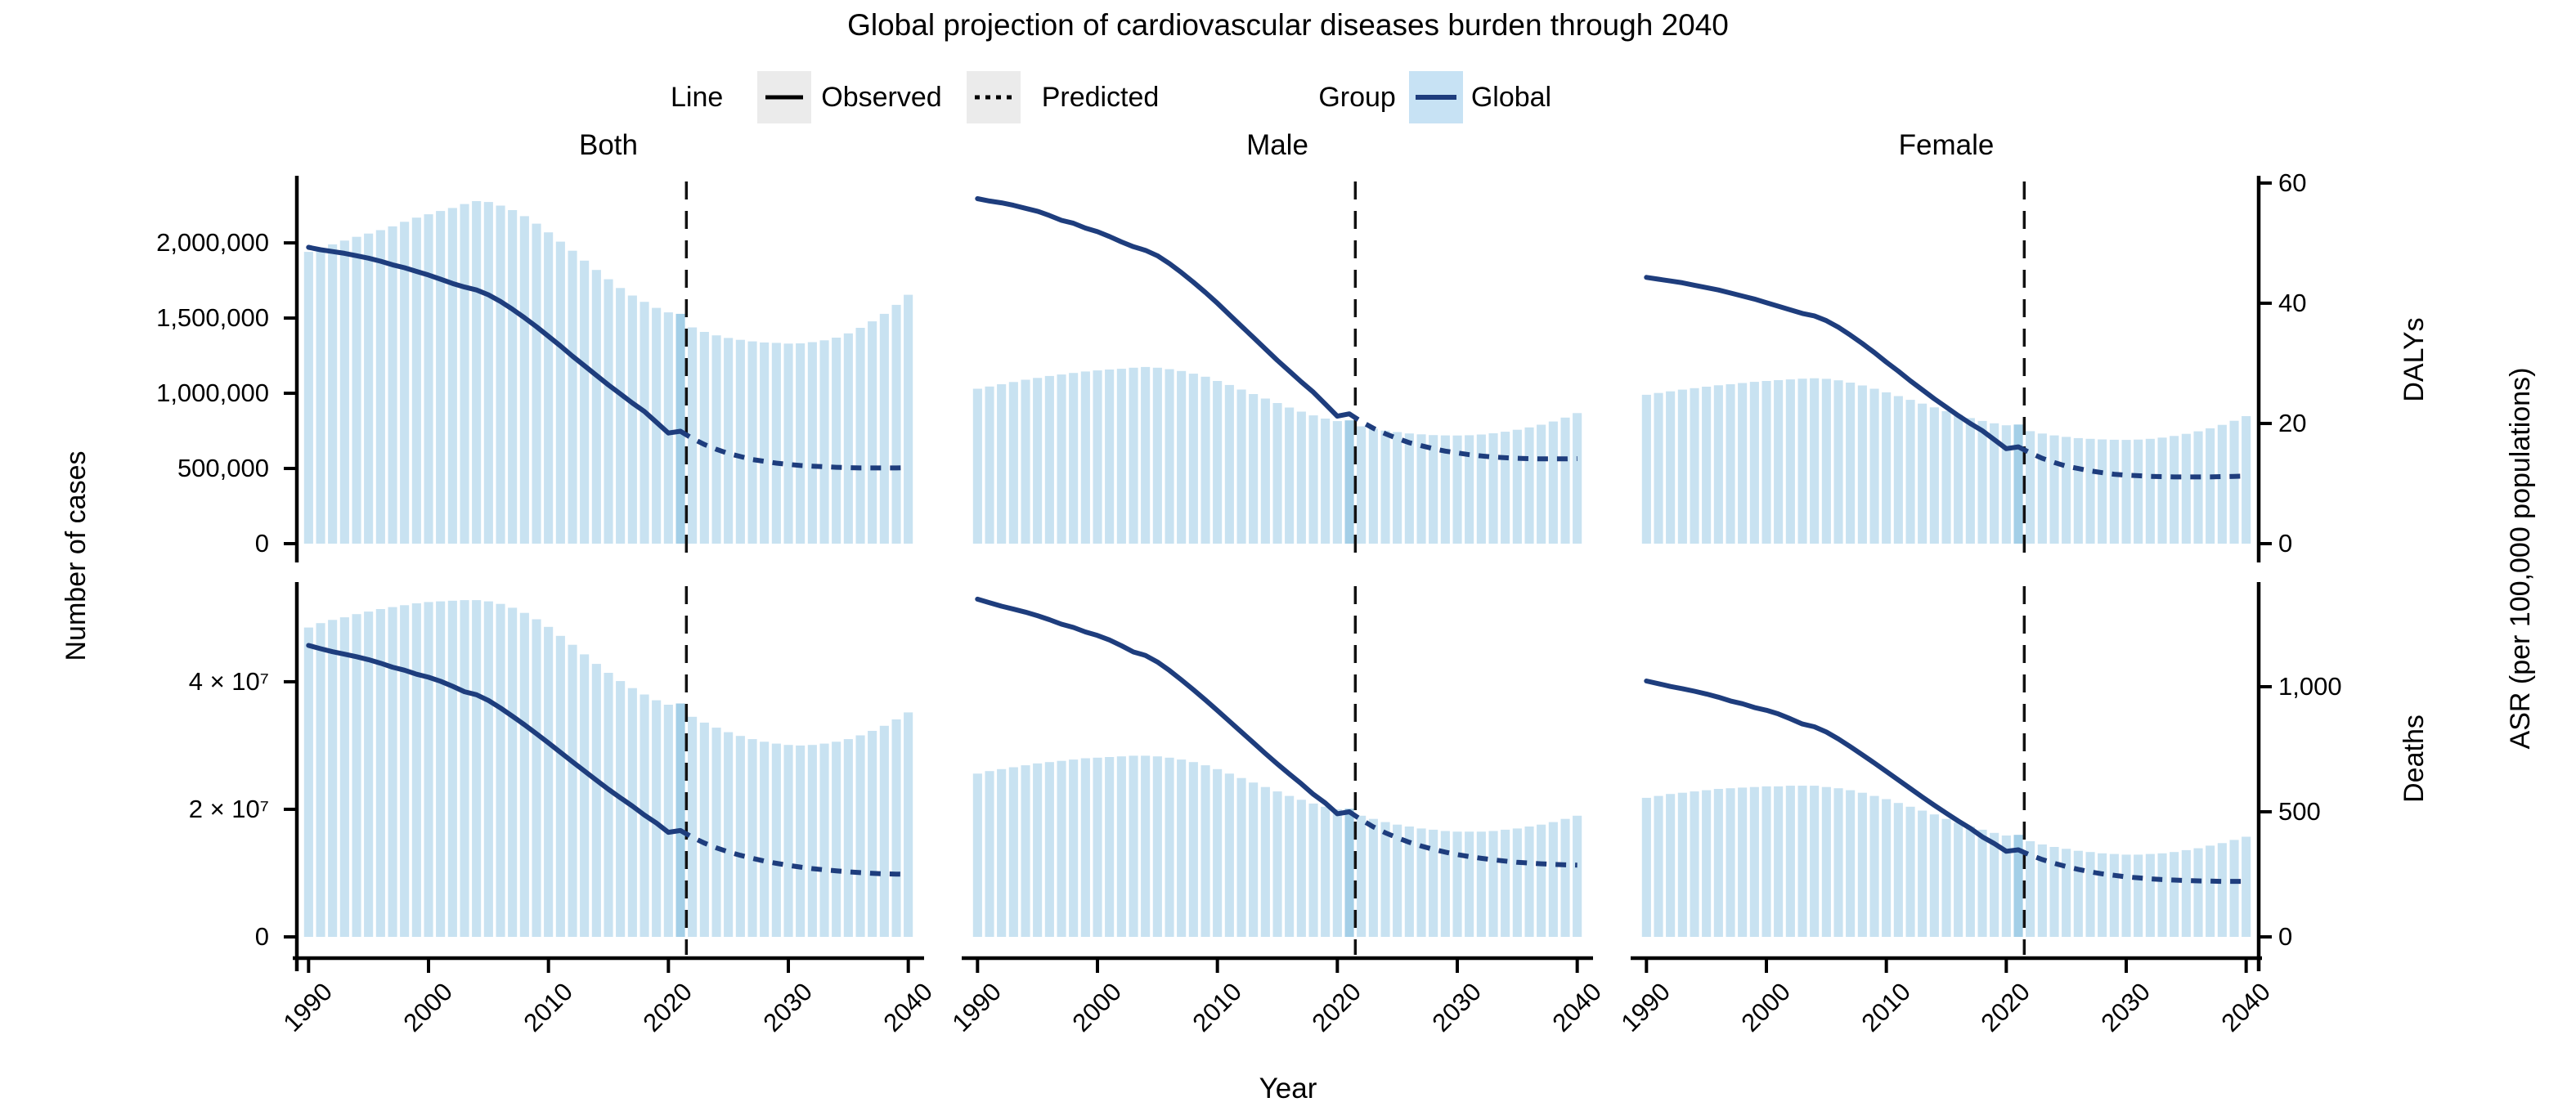 The height and width of the screenshot is (1120, 2576). Describe the element at coordinates (1946, 145) in the screenshot. I see `panel-title-female: Female` at that location.